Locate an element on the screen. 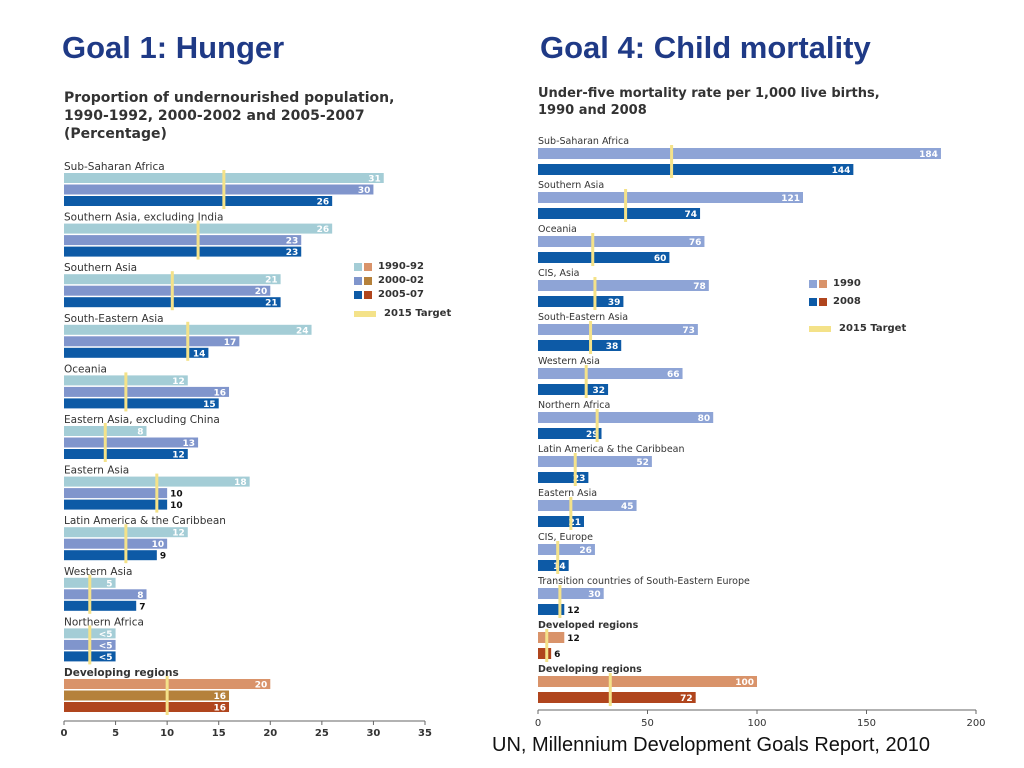 Image resolution: width=1024 pixels, height=768 pixels. bar-1990-northern-africa is located at coordinates (626, 417).